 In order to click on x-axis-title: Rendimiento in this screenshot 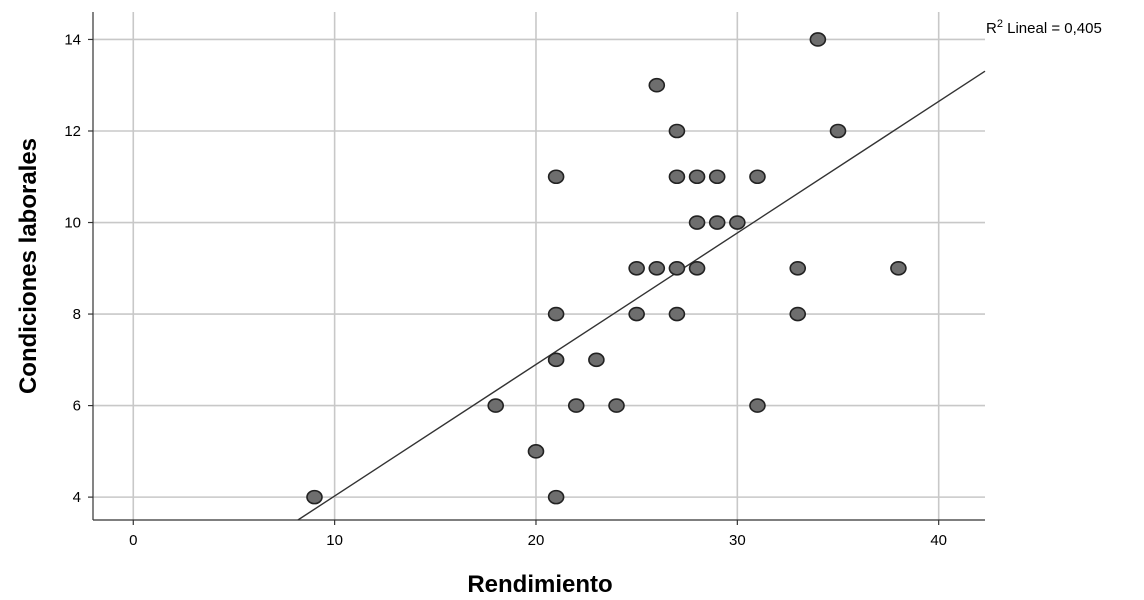, I will do `click(539, 584)`.